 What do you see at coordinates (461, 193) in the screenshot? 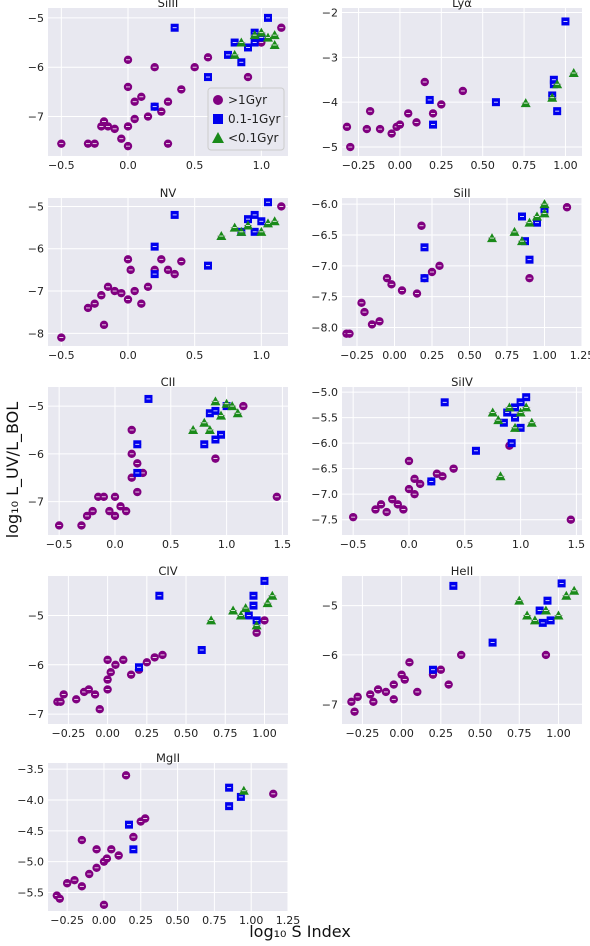
I see `panel-title: SiII` at bounding box center [461, 193].